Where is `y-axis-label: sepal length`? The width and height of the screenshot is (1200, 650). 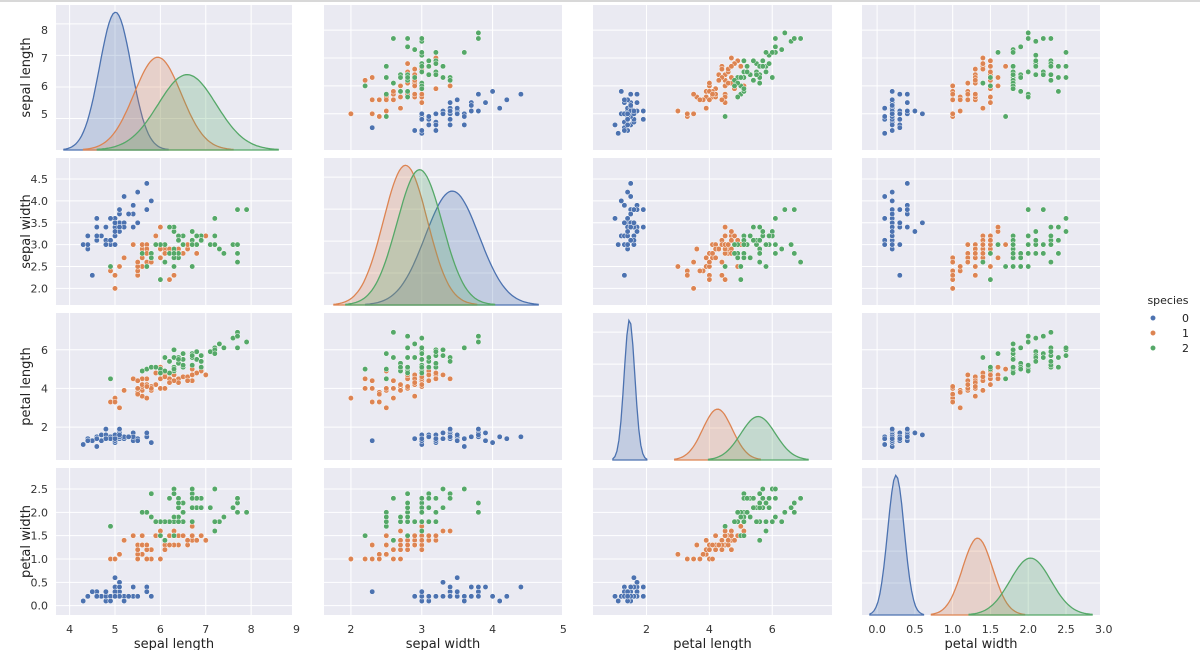 y-axis-label: sepal length is located at coordinates (26, 77).